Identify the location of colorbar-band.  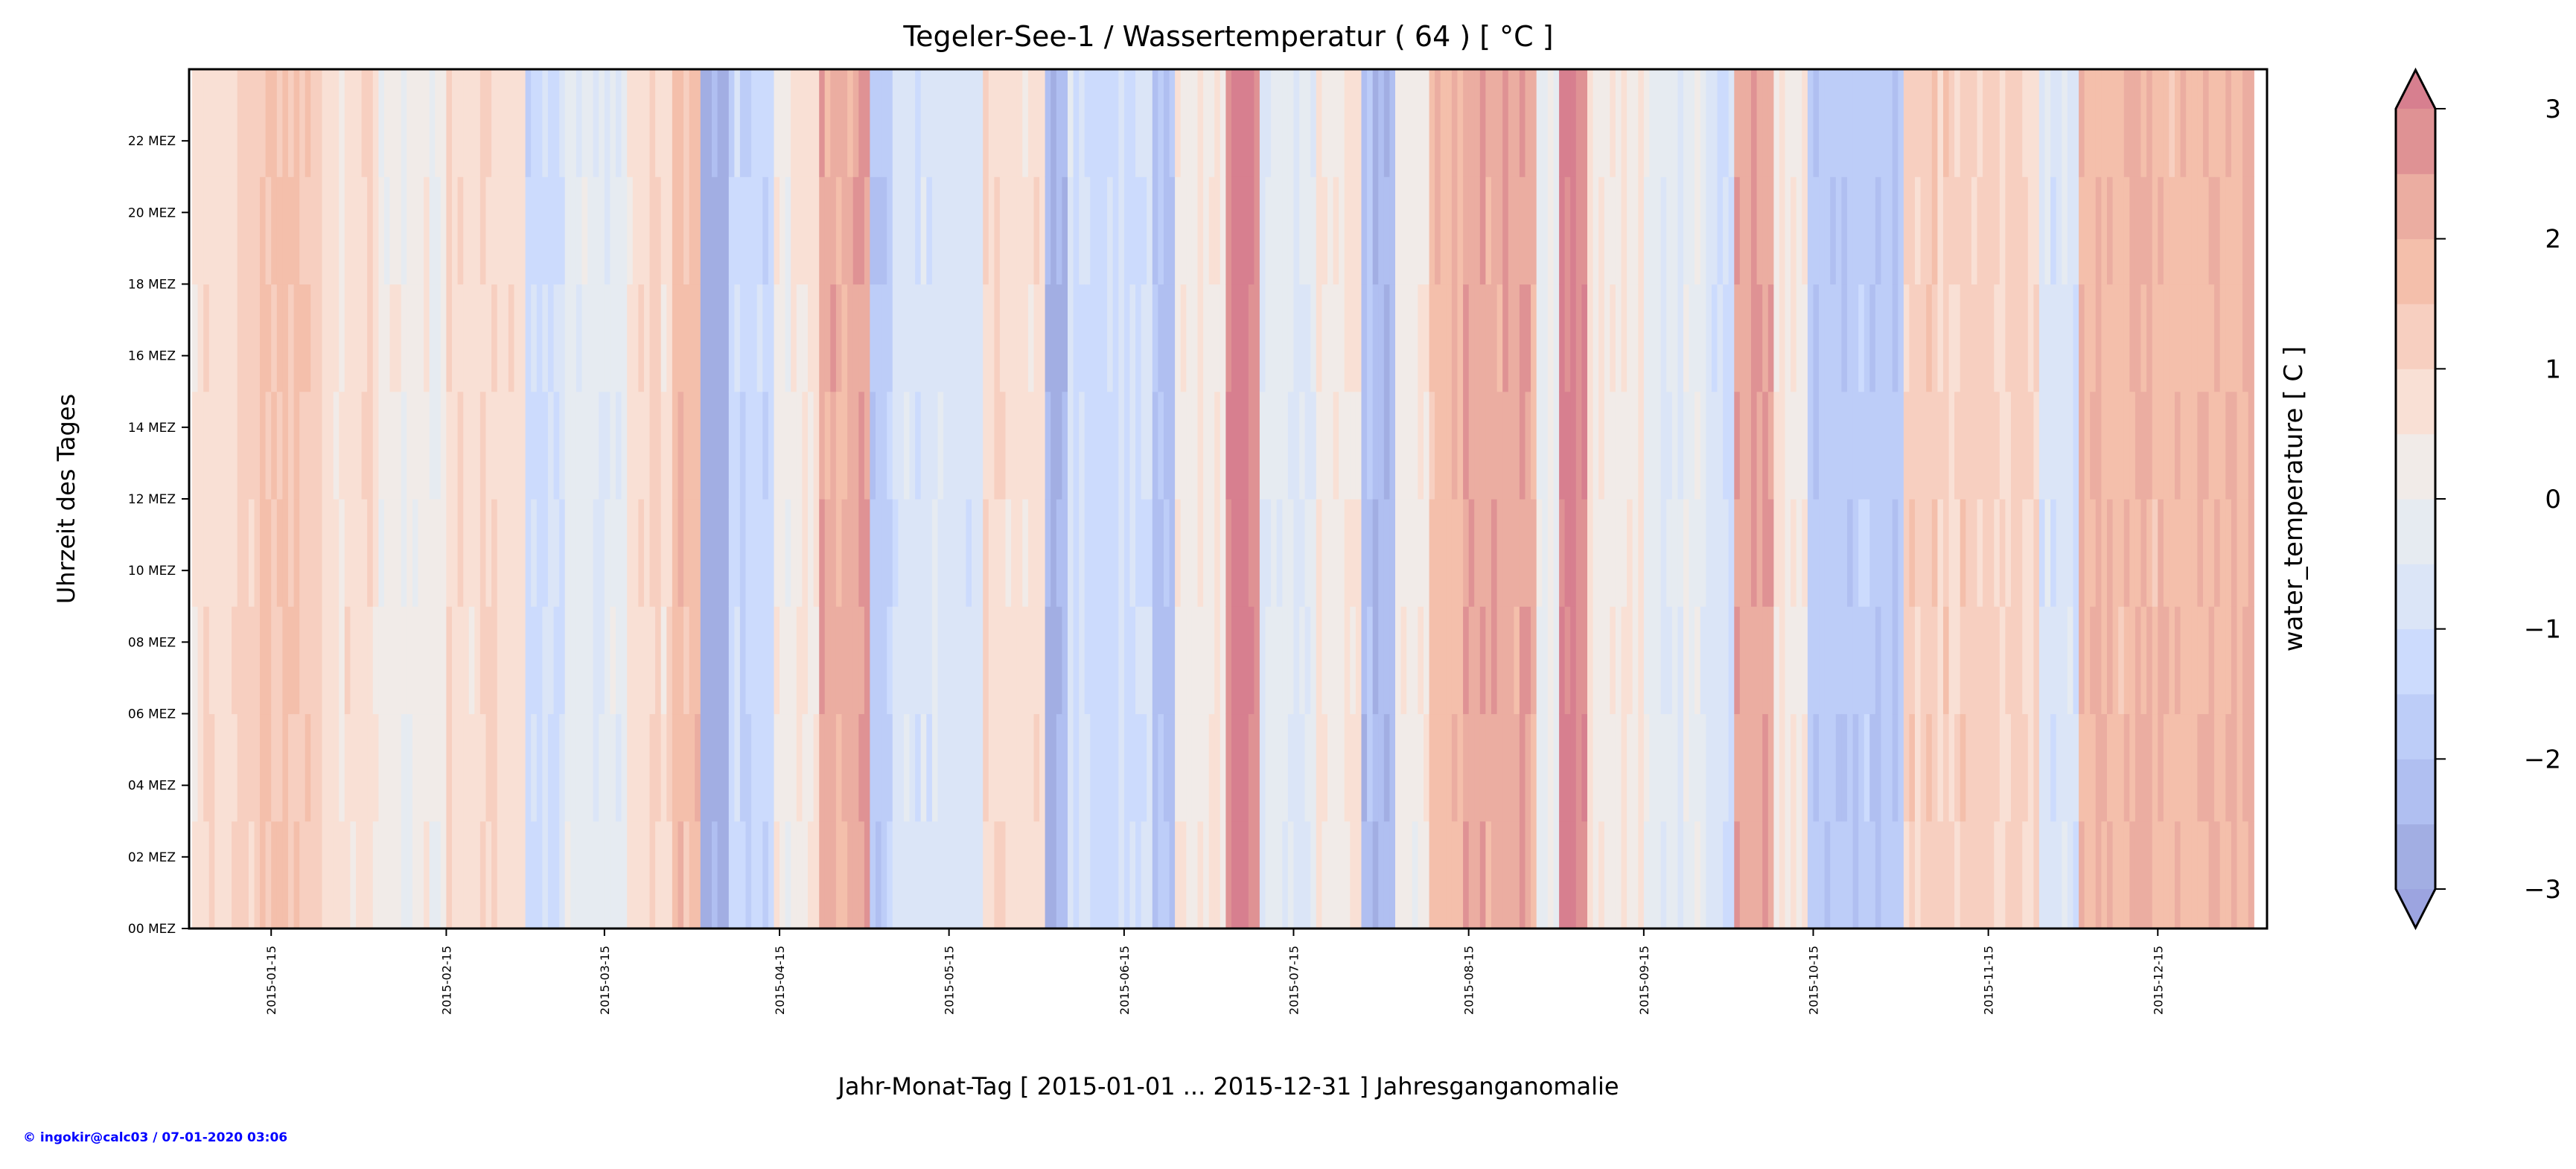
(2415, 531).